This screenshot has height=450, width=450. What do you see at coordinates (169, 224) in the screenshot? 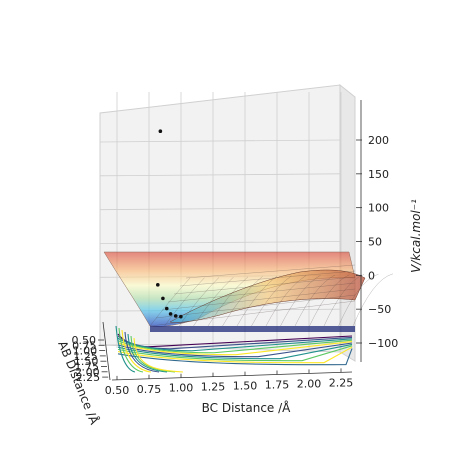
I see `trajectory-points` at bounding box center [169, 224].